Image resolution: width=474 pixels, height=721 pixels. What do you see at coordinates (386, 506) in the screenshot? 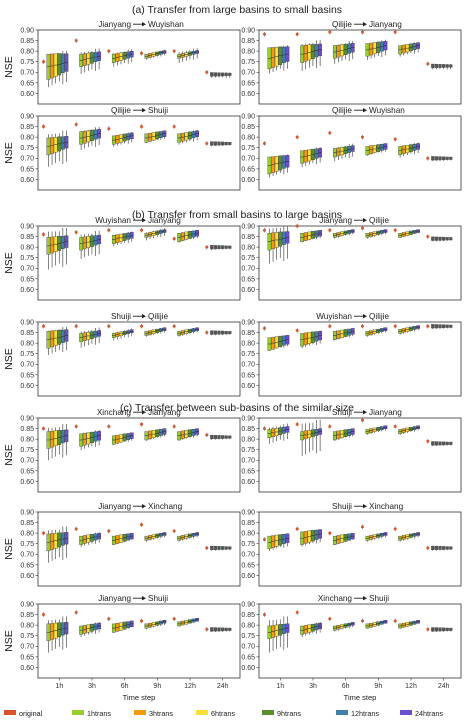
I see `panel-title-to: Xinchang` at bounding box center [386, 506].